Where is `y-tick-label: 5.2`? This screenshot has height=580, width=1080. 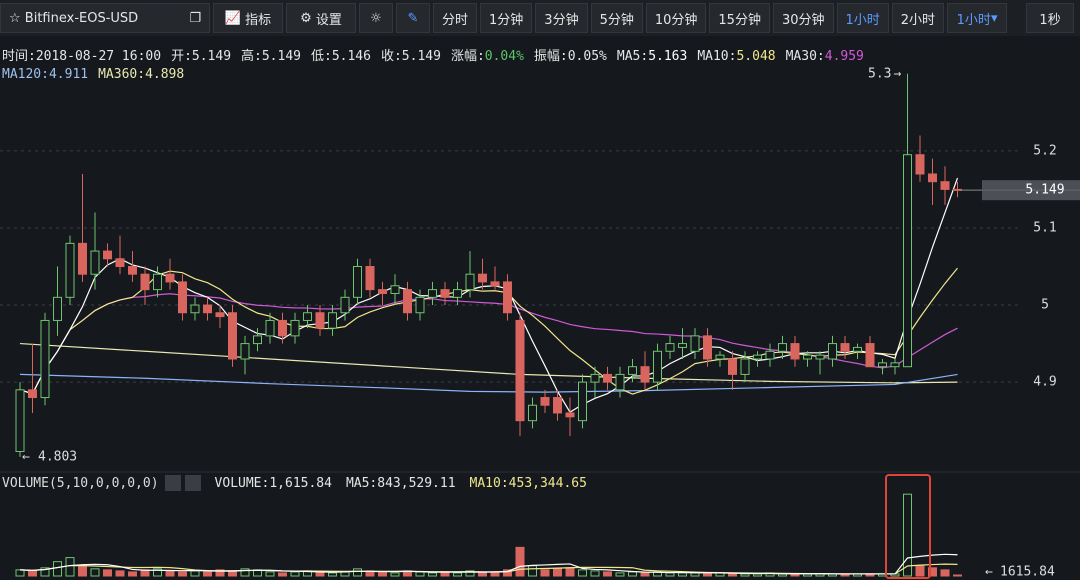 y-tick-label: 5.2 is located at coordinates (1044, 150).